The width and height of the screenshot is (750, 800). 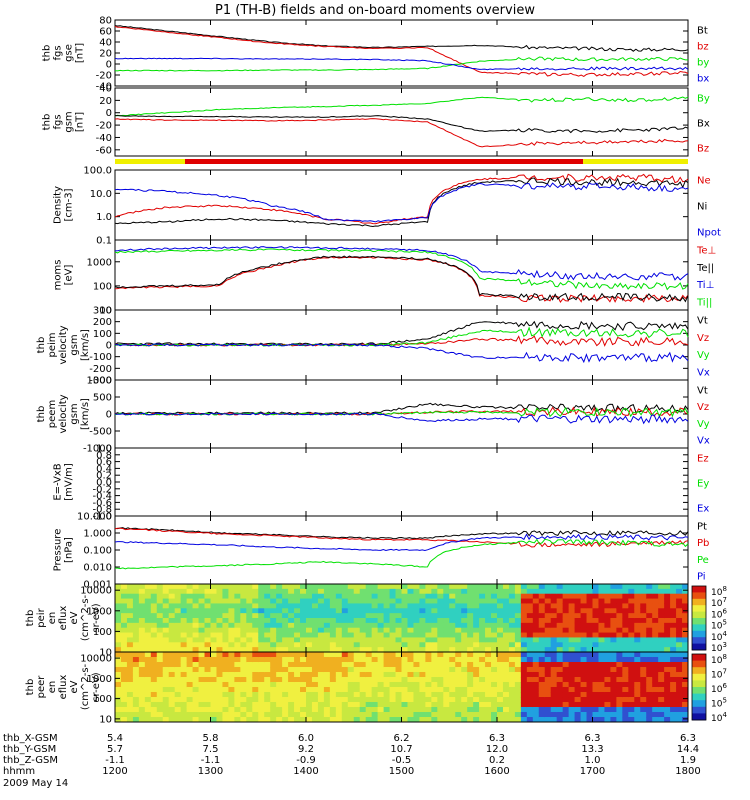 What do you see at coordinates (699, 608) in the screenshot?
I see `colorbar-step` at bounding box center [699, 608].